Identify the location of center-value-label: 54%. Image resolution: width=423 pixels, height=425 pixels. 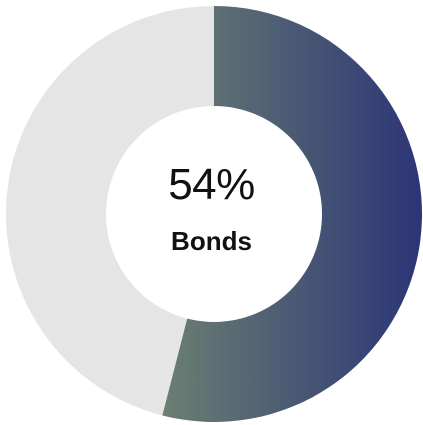
(211, 184).